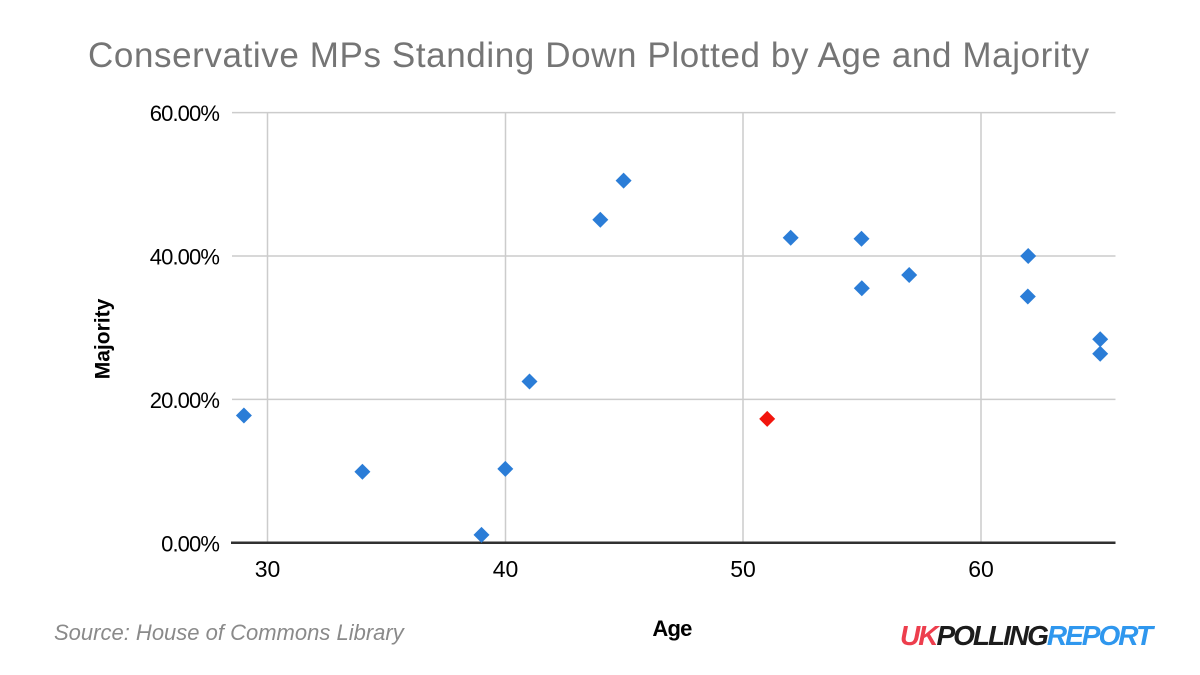 The height and width of the screenshot is (675, 1200). What do you see at coordinates (506, 569) in the screenshot?
I see `svg-text: 40` at bounding box center [506, 569].